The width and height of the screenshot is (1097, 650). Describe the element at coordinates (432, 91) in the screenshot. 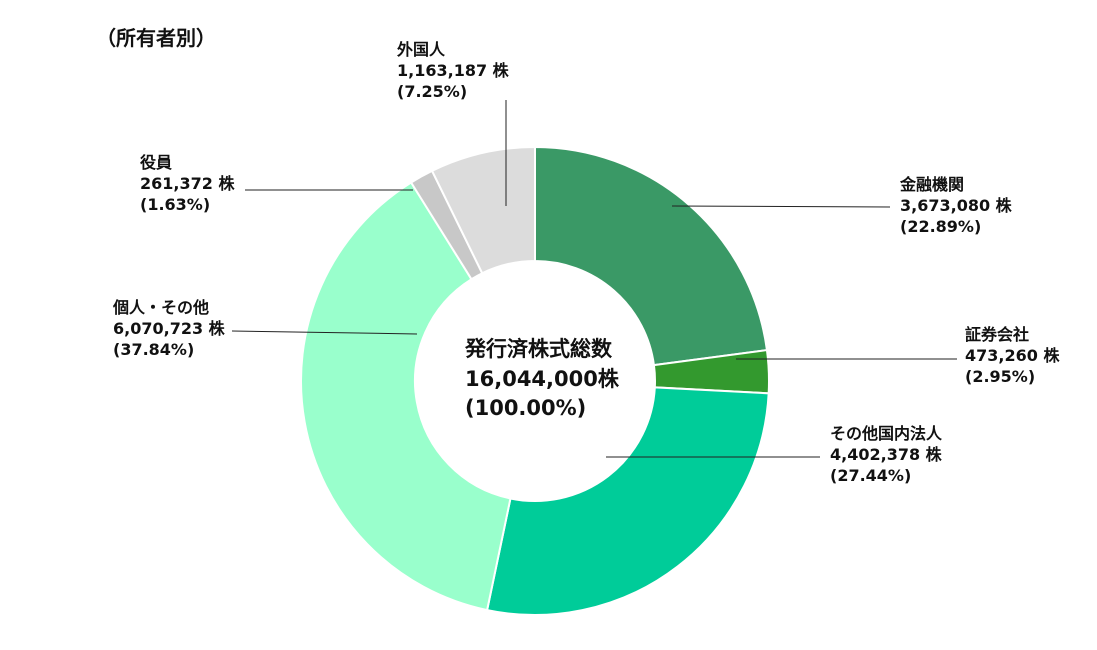

I see `slice-label-pct-5: (7.25%)` at that location.